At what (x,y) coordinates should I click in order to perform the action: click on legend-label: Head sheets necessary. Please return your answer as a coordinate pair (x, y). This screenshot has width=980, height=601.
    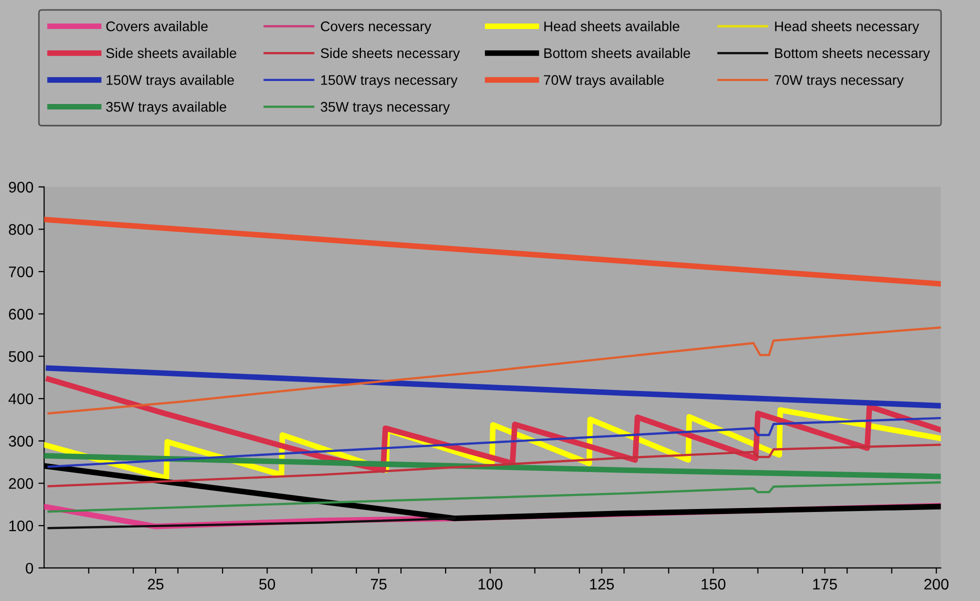
    Looking at the image, I should click on (847, 27).